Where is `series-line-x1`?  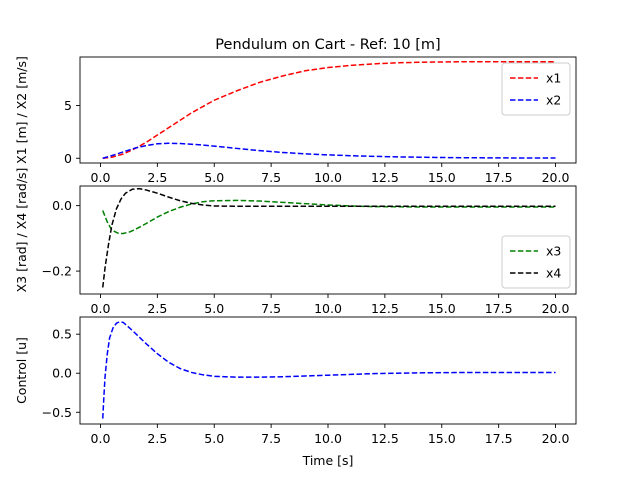 series-line-x1 is located at coordinates (329, 110).